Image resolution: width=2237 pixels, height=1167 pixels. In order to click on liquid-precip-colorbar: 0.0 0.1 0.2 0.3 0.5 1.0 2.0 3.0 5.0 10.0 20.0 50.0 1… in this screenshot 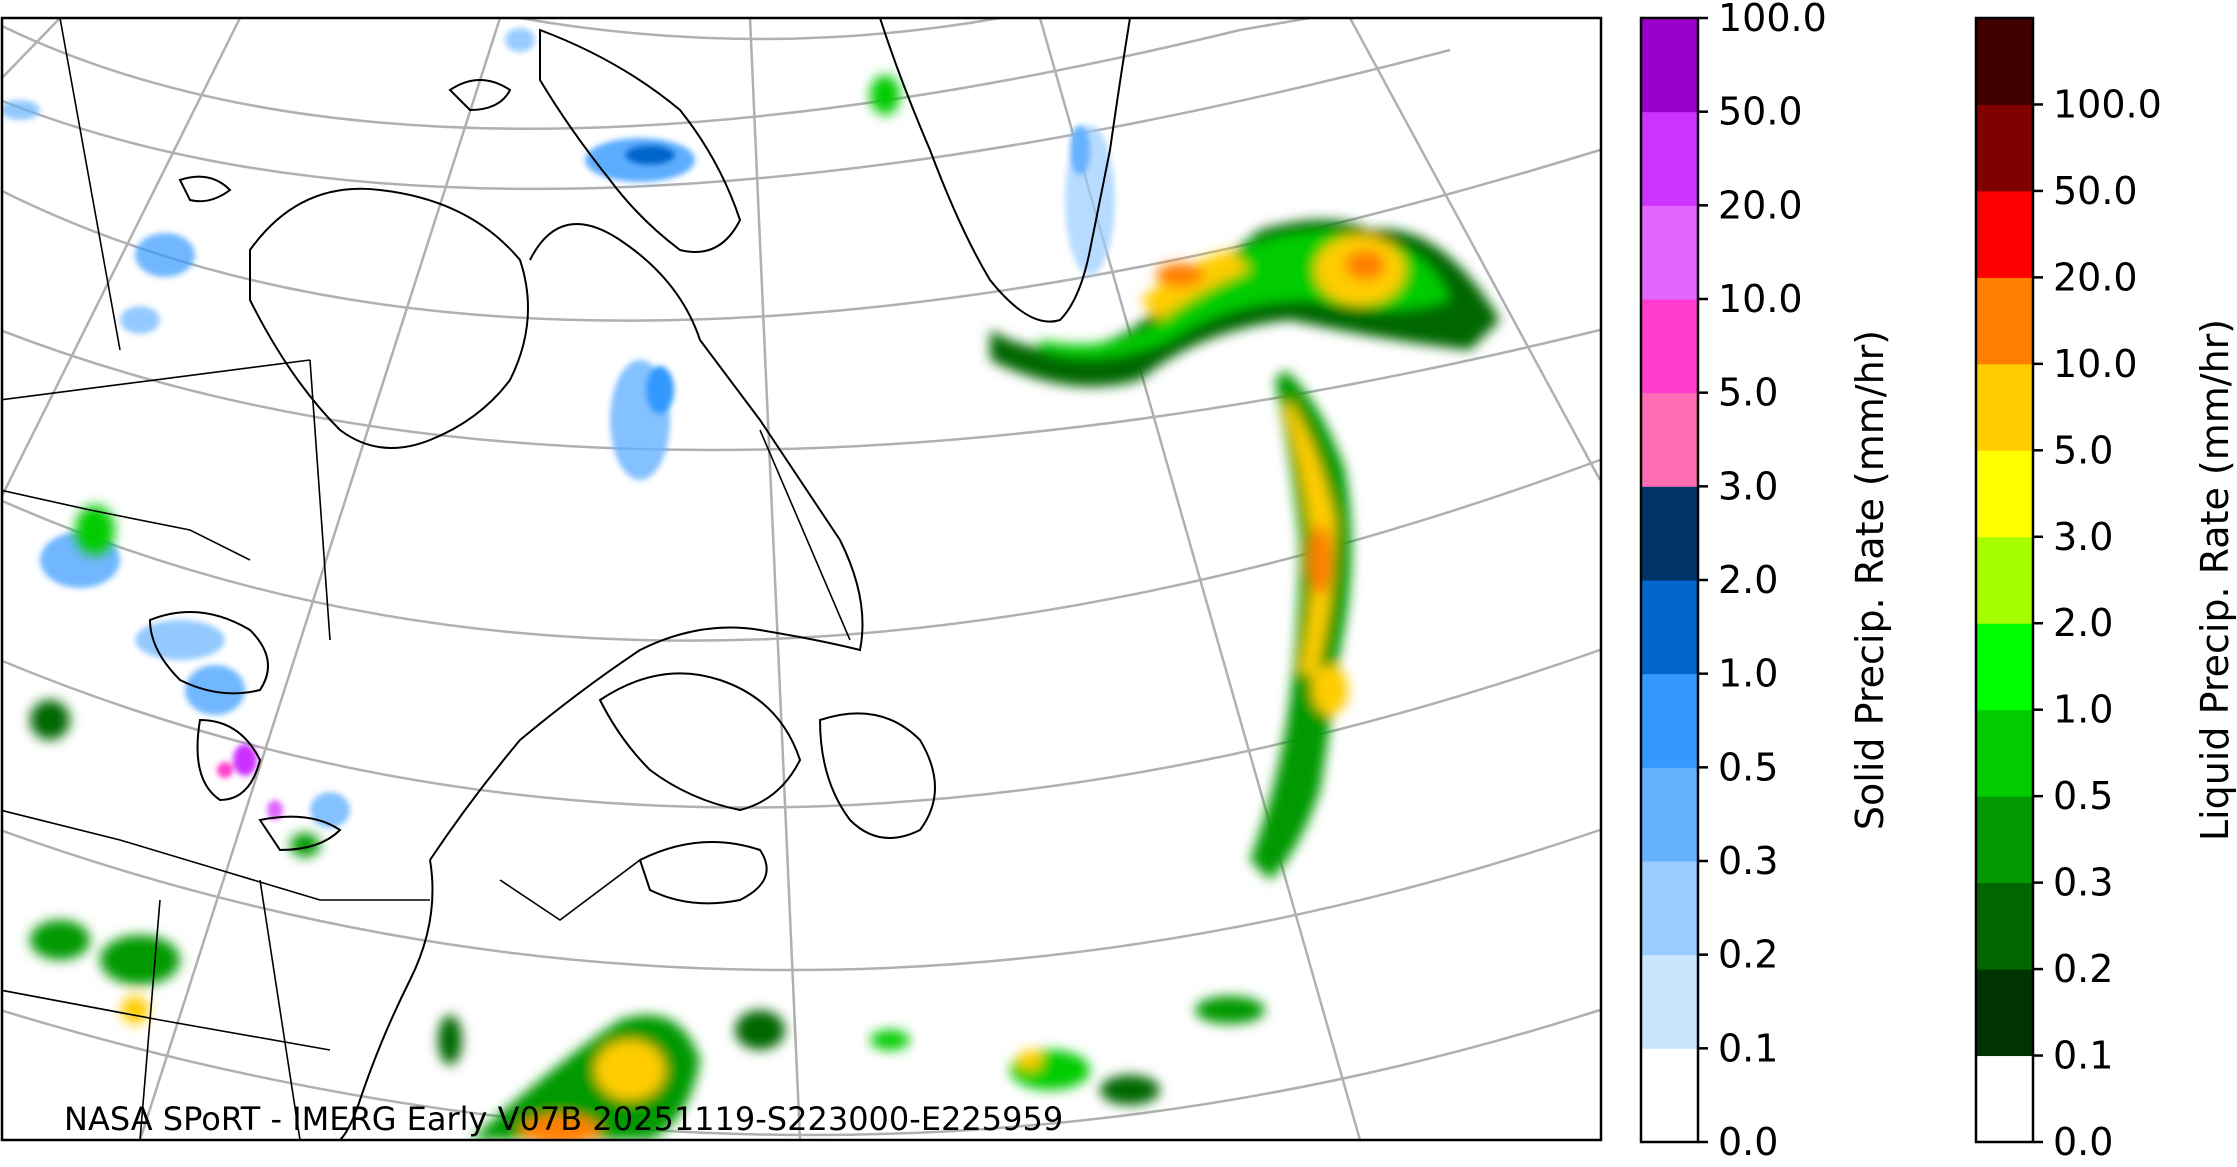, I will do `click(2105, 590)`.